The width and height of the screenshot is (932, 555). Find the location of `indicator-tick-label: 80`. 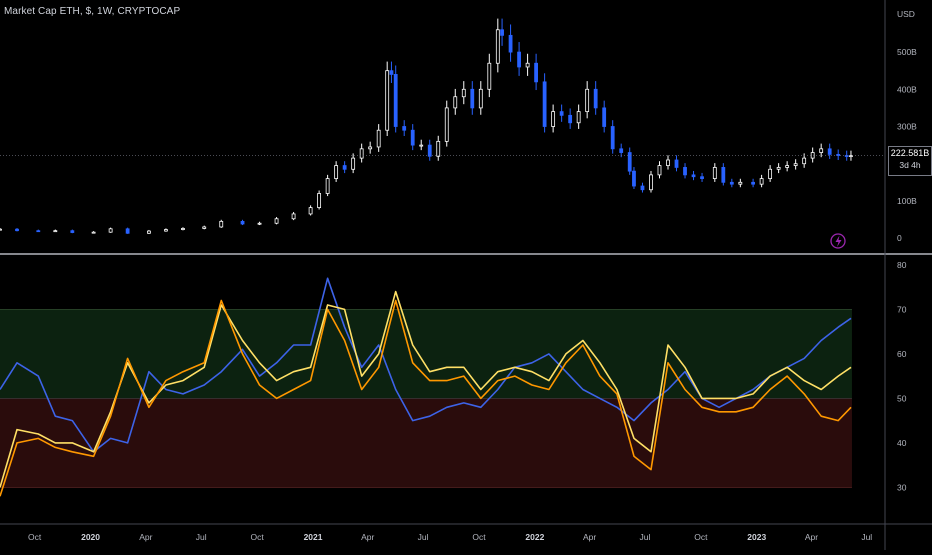

indicator-tick-label: 80 is located at coordinates (902, 265).